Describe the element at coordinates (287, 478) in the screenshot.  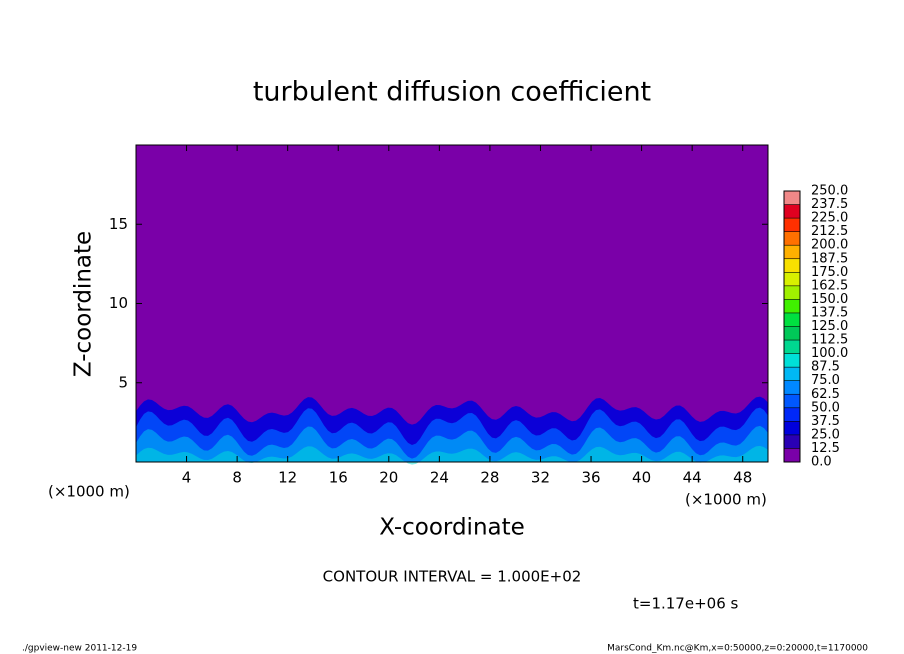
I see `x-tick-label: 12` at that location.